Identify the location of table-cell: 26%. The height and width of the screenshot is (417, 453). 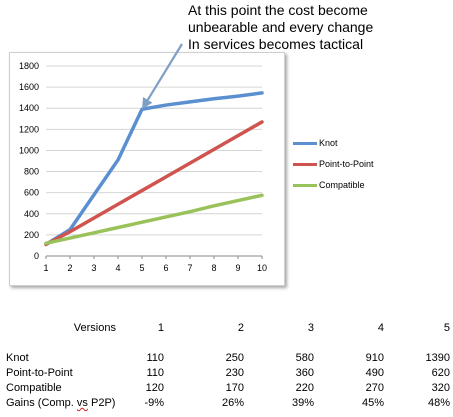
(232, 403).